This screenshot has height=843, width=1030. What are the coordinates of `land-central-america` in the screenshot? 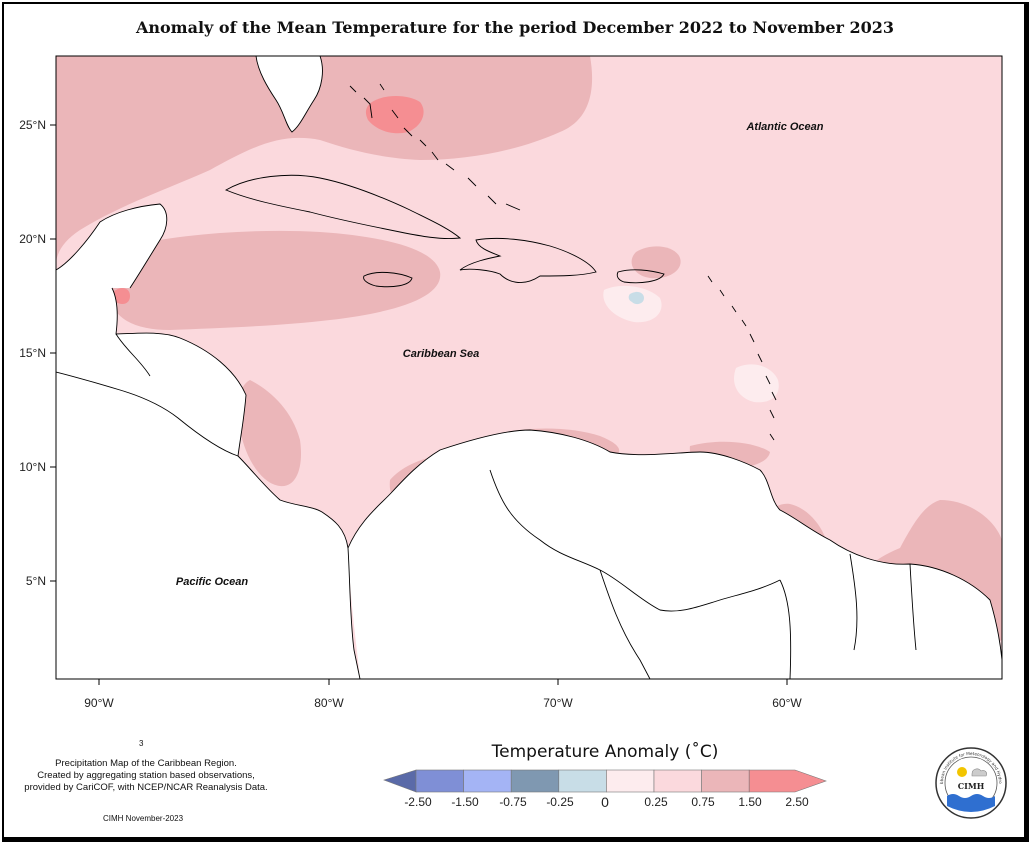 It's located at (208, 483).